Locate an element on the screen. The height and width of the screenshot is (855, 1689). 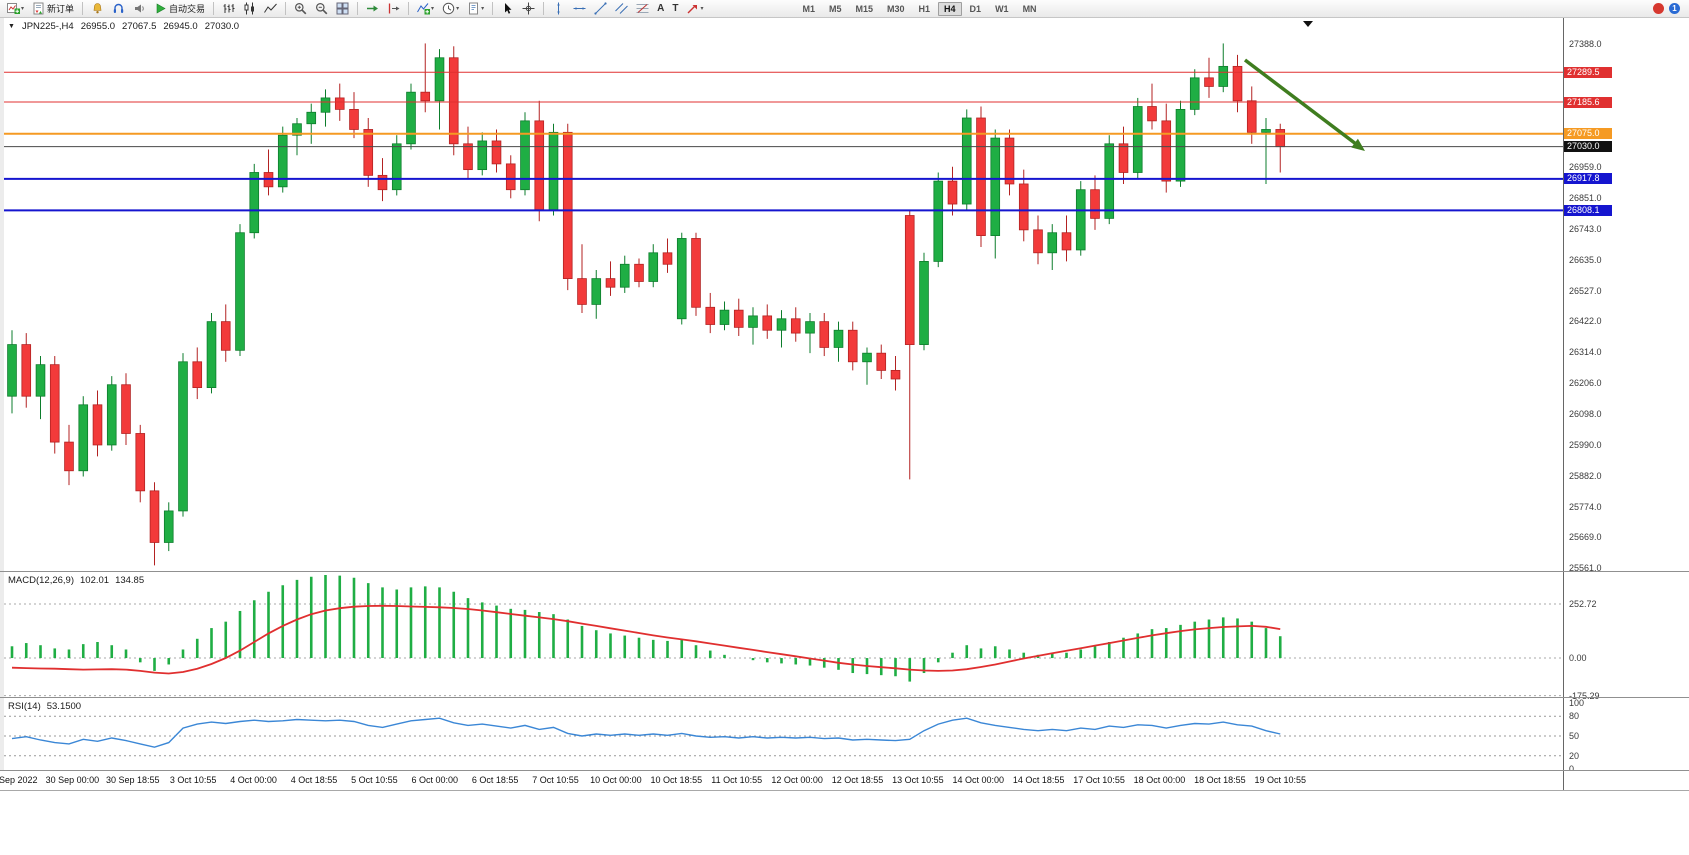
new-order-icon is located at coordinates (38, 8).